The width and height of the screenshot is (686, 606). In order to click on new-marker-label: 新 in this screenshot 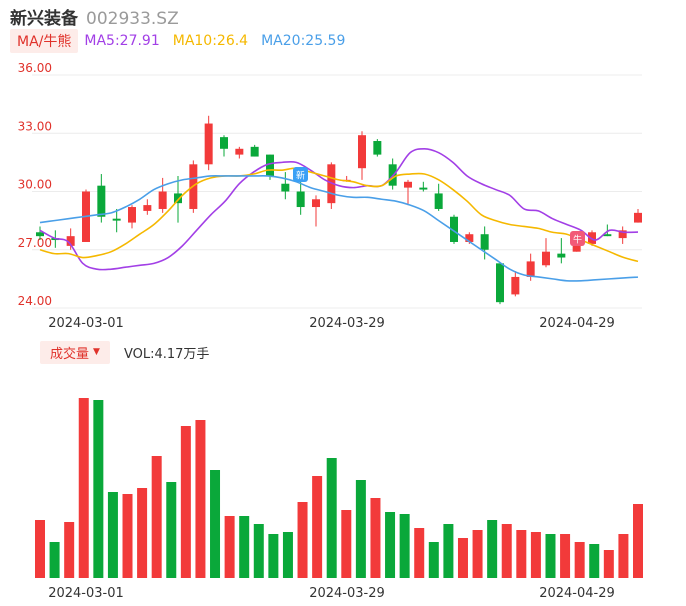, I will do `click(300, 176)`.